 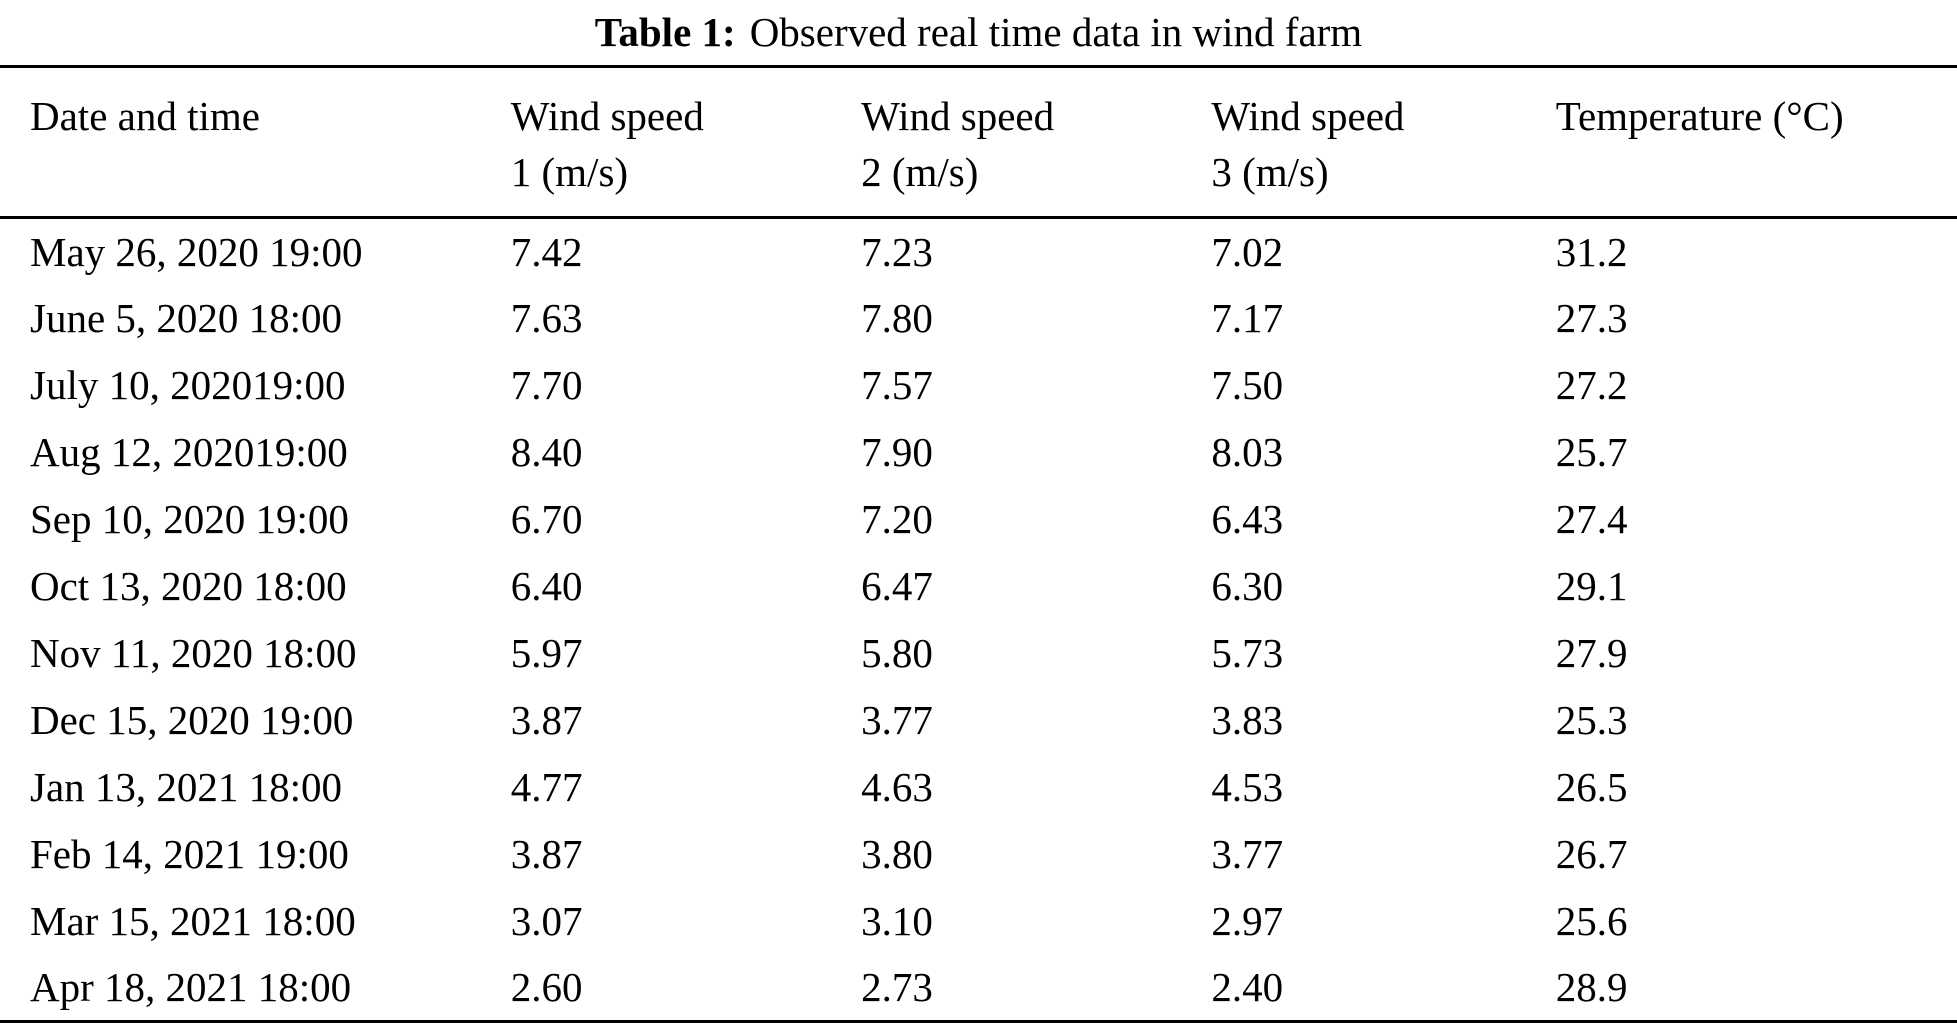 What do you see at coordinates (1247, 720) in the screenshot?
I see `cell-wind-speed-3: 3.83` at bounding box center [1247, 720].